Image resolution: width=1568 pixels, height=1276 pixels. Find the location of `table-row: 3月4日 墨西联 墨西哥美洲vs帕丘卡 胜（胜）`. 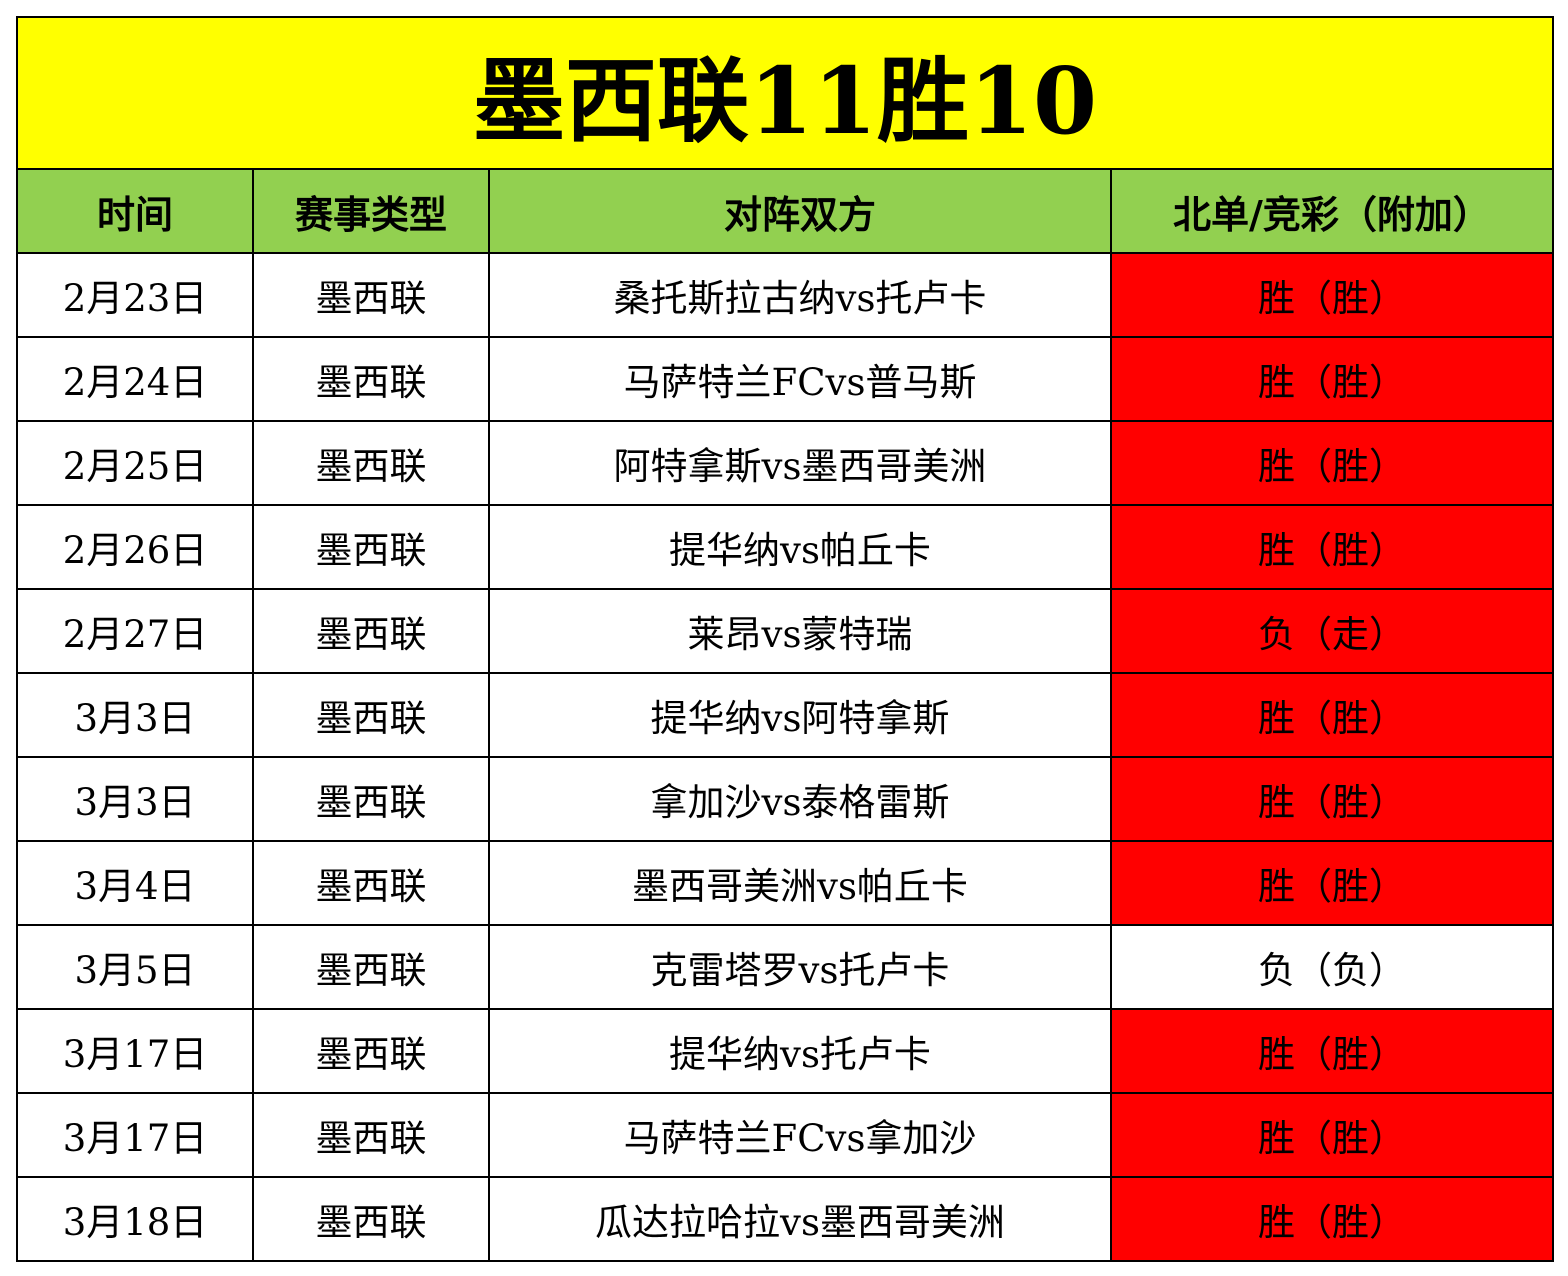

table-row: 3月4日 墨西联 墨西哥美洲vs帕丘卡 胜（胜） is located at coordinates (785, 883).